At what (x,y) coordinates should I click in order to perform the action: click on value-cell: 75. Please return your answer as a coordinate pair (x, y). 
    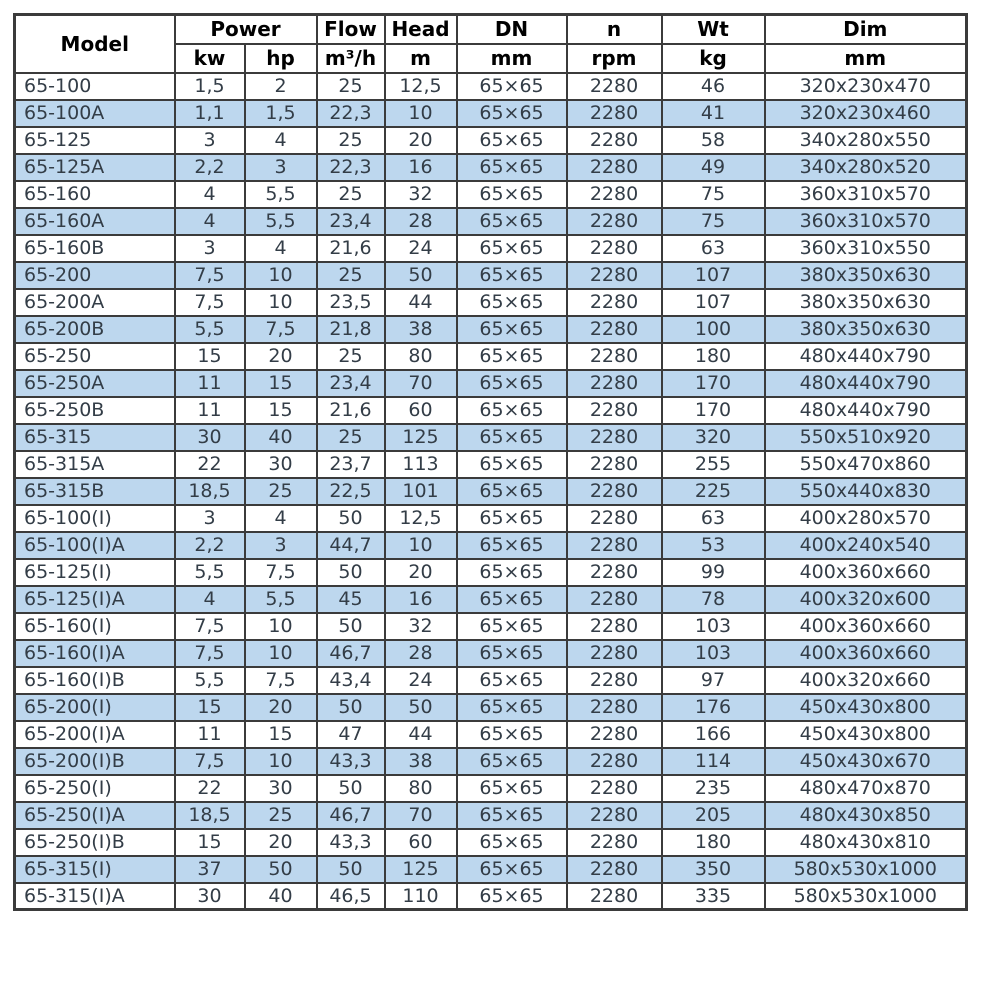
    Looking at the image, I should click on (713, 194).